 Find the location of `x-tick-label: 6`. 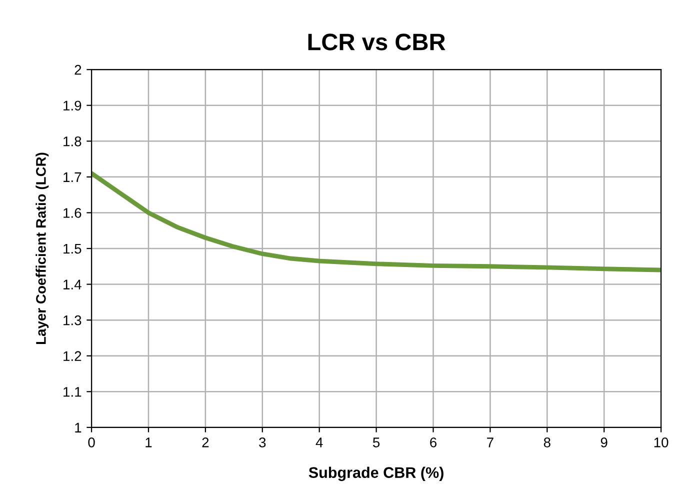

x-tick-label: 6 is located at coordinates (433, 443).